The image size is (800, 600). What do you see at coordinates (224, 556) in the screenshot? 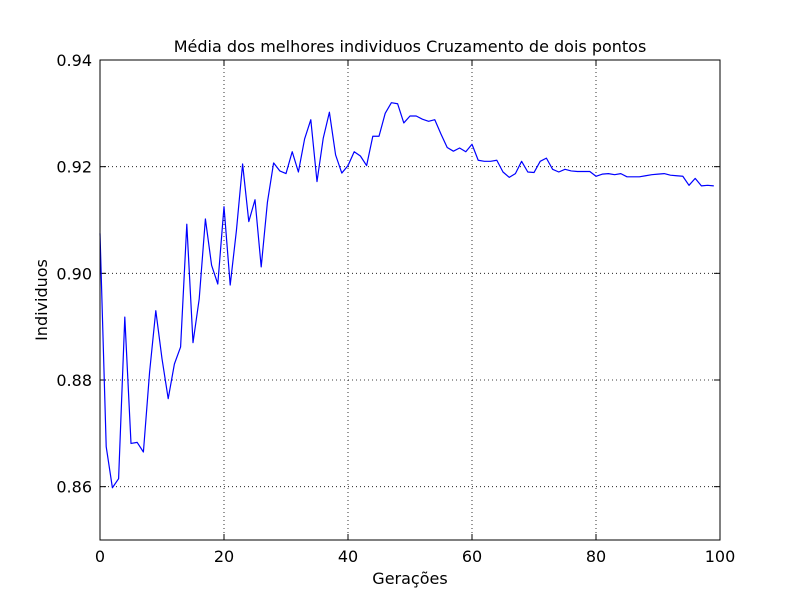
I see `x-tick-label: 20` at bounding box center [224, 556].